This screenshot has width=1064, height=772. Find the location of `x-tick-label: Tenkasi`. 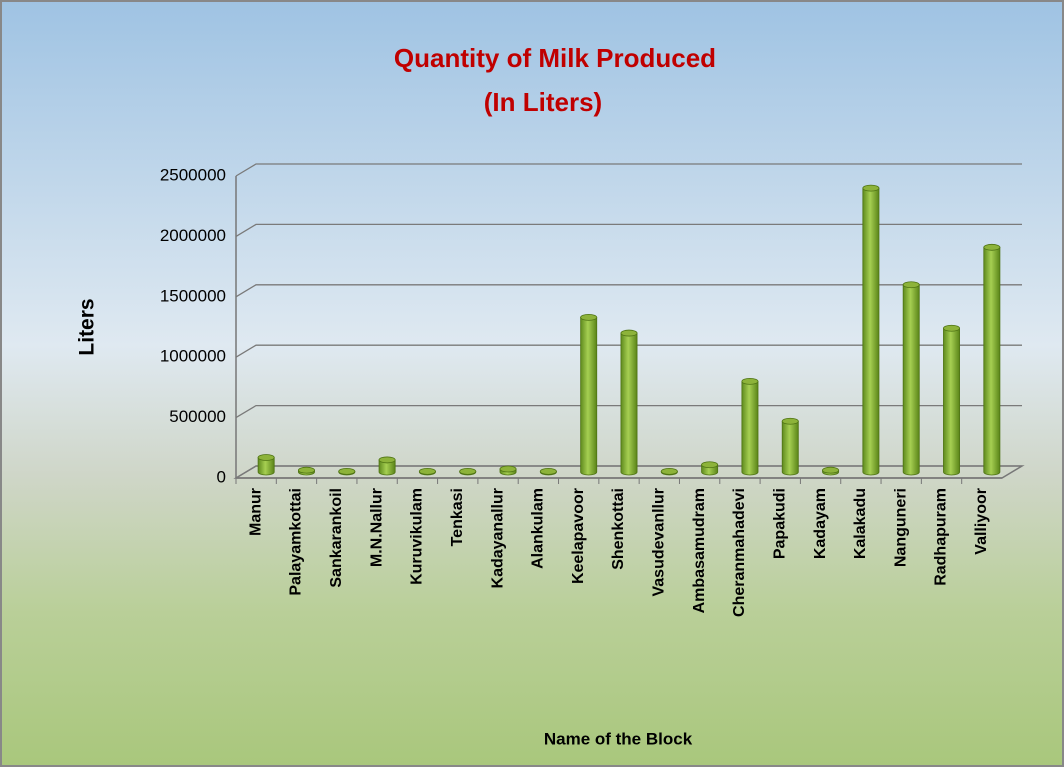

x-tick-label: Tenkasi is located at coordinates (457, 517).